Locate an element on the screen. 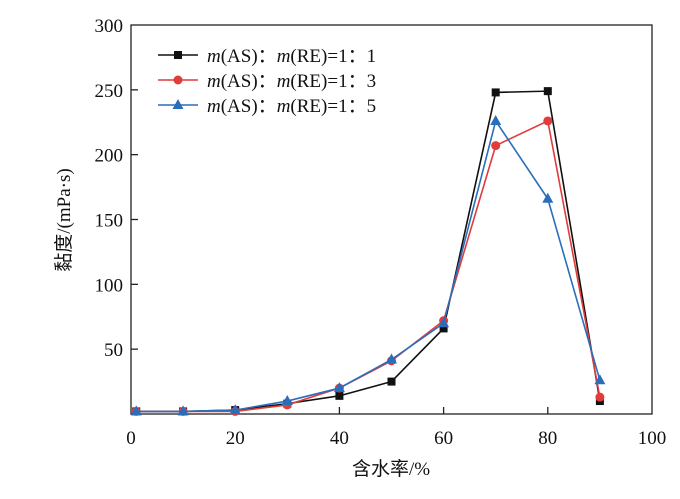 This screenshot has width=680, height=499. y-tick-label: 250 is located at coordinates (109, 91).